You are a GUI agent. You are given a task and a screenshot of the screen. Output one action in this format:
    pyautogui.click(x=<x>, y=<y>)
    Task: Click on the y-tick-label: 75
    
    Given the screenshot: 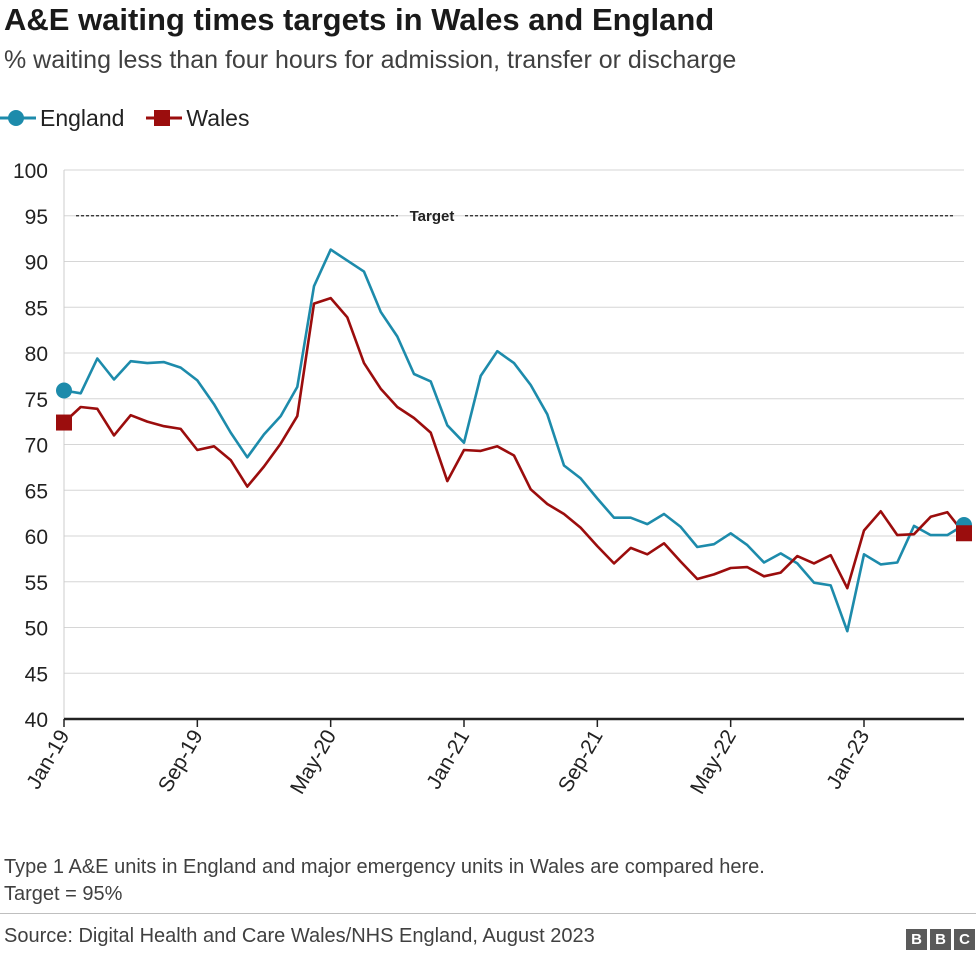 What is the action you would take?
    pyautogui.click(x=36, y=400)
    